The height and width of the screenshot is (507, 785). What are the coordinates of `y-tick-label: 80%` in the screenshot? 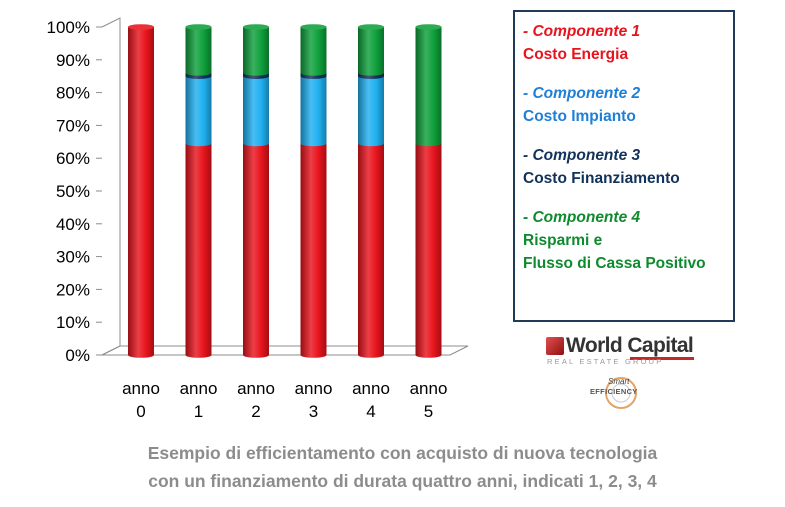 It's located at (73, 93).